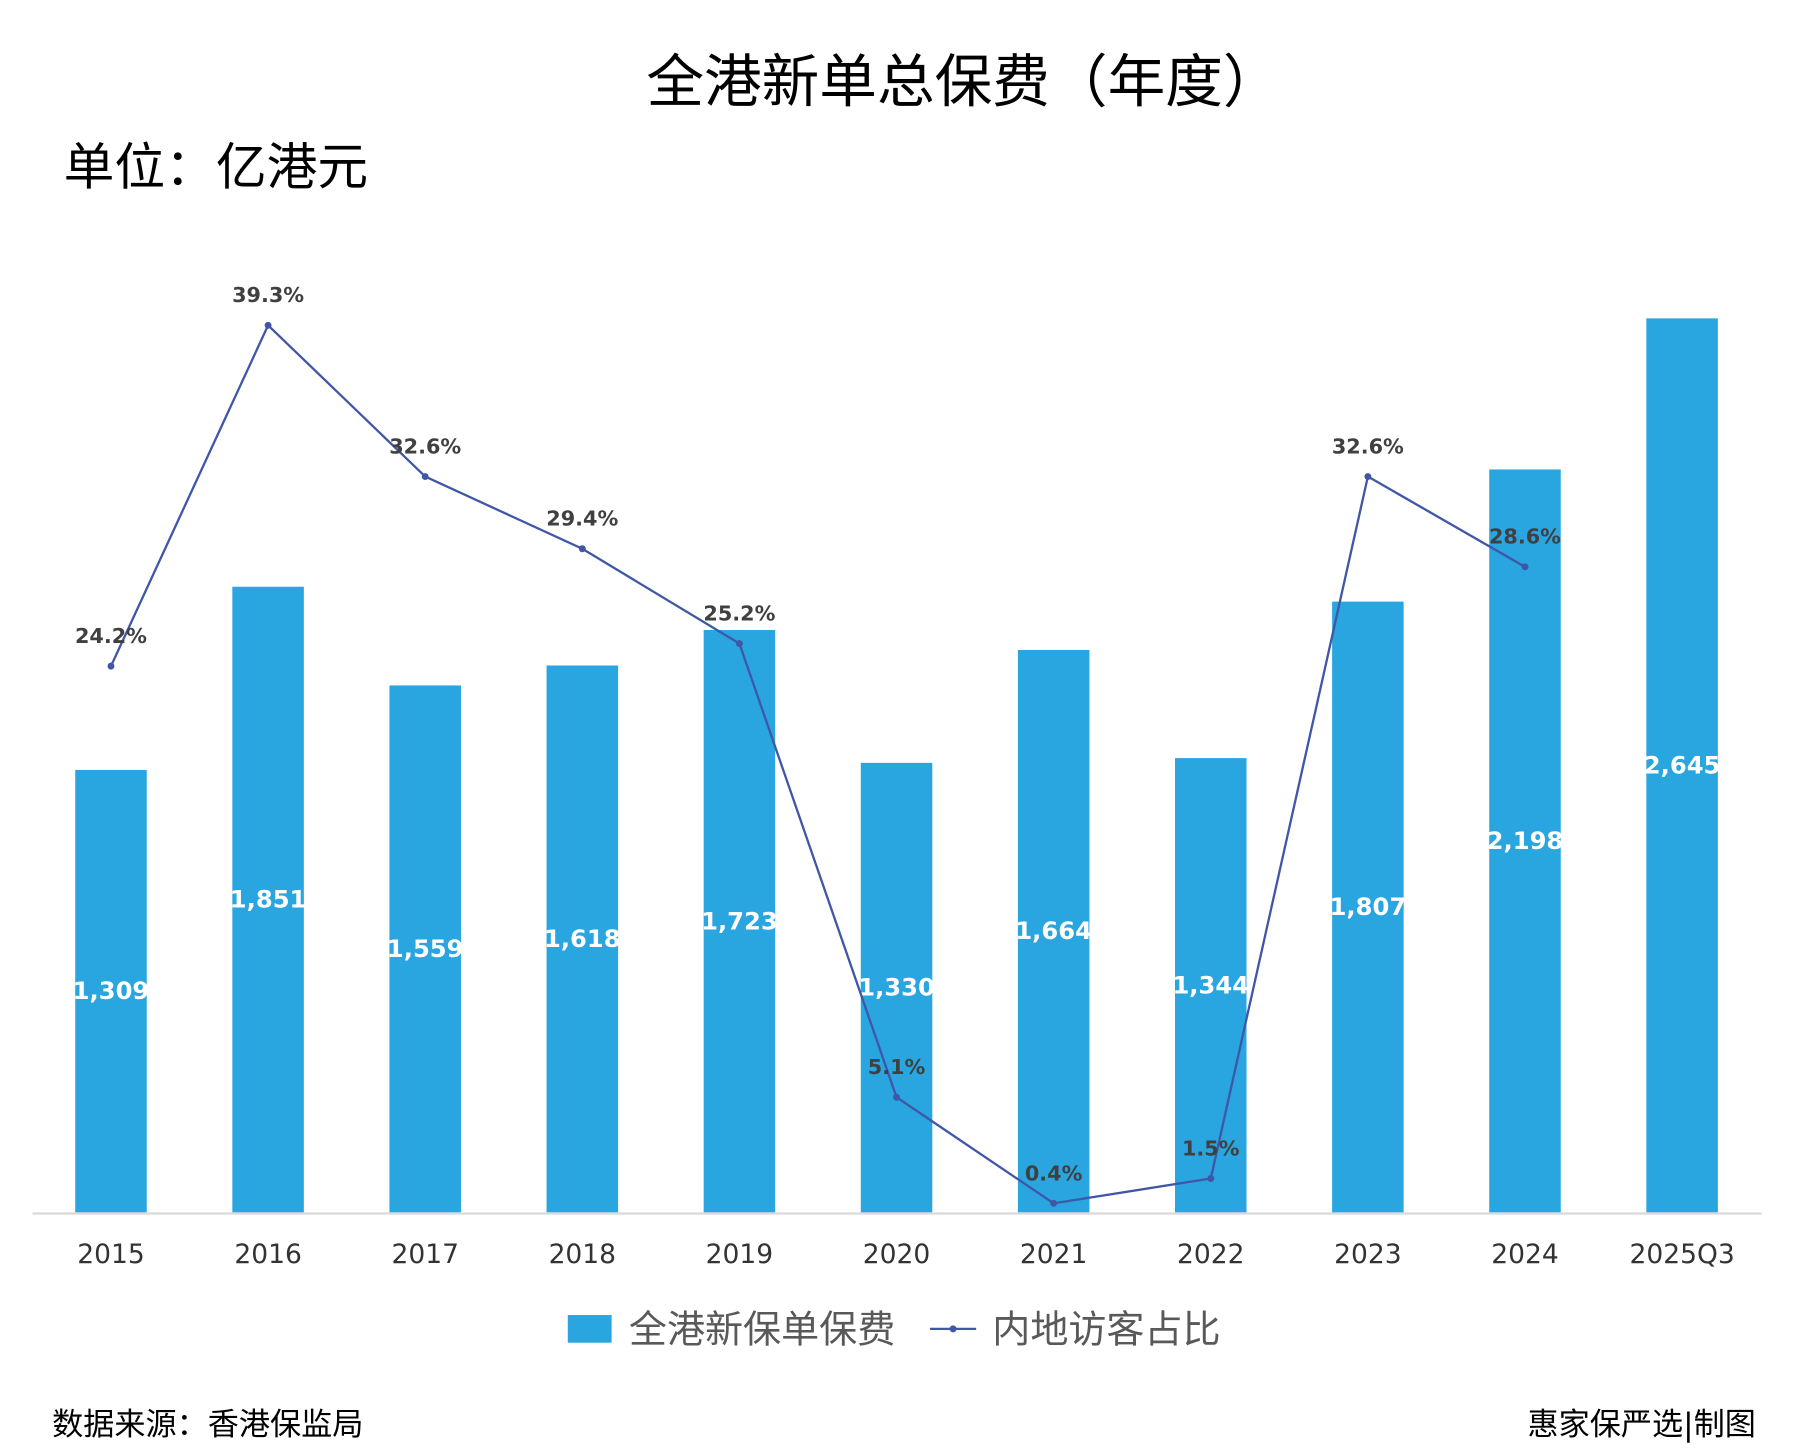  Describe the element at coordinates (1681, 1254) in the screenshot. I see `x-tick-label: 2025Q3` at that location.